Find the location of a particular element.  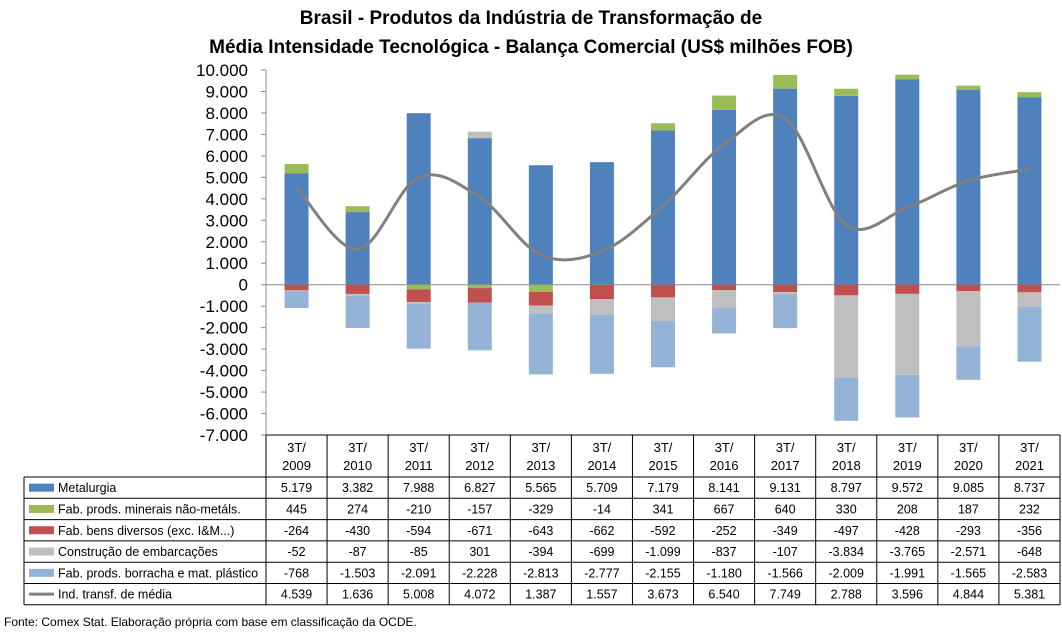

data-table-value: 5.179 is located at coordinates (296, 488).